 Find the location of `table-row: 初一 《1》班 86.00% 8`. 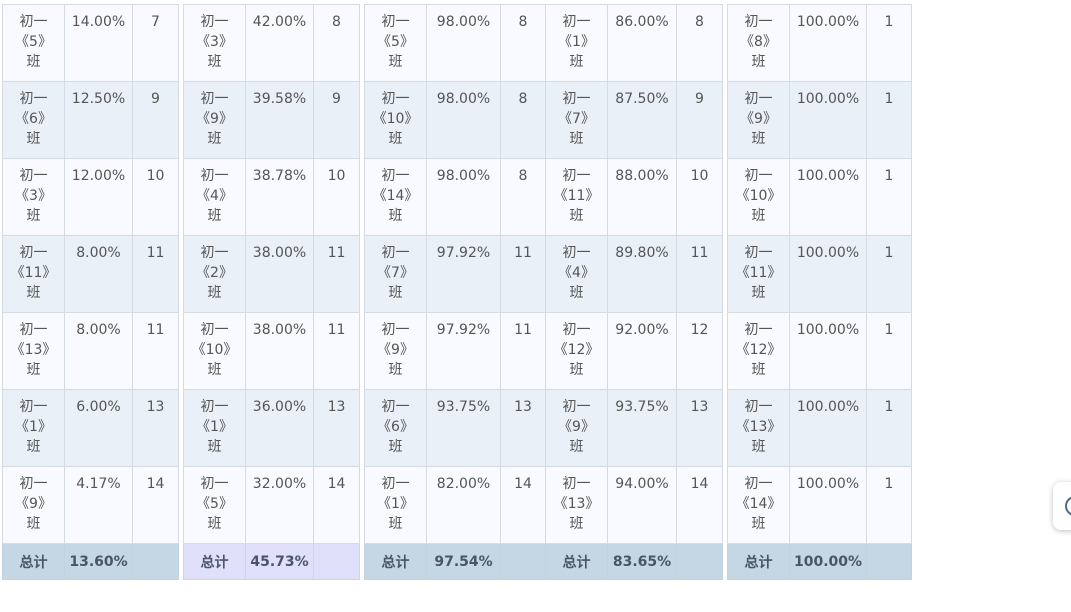

table-row: 初一 《1》班 86.00% 8 is located at coordinates (634, 43).